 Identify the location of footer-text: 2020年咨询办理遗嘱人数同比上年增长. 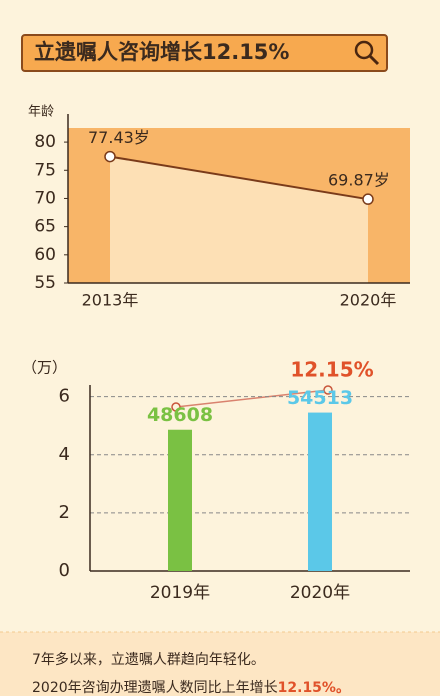
(155, 688).